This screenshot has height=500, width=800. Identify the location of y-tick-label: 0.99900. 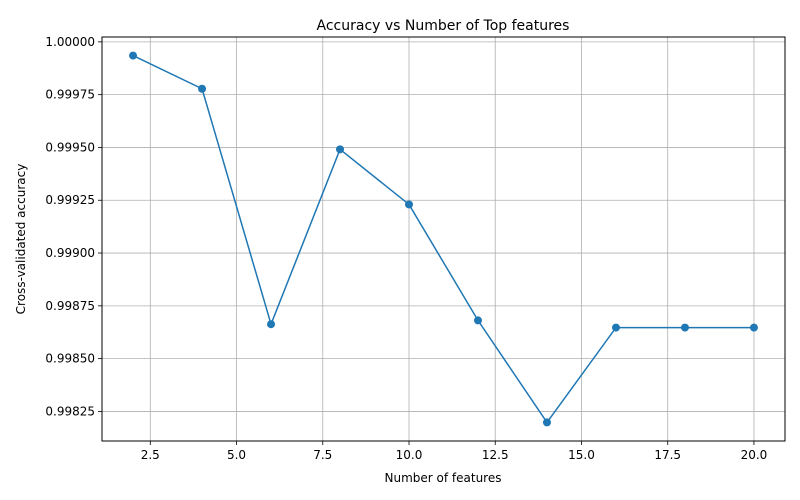
(70, 253).